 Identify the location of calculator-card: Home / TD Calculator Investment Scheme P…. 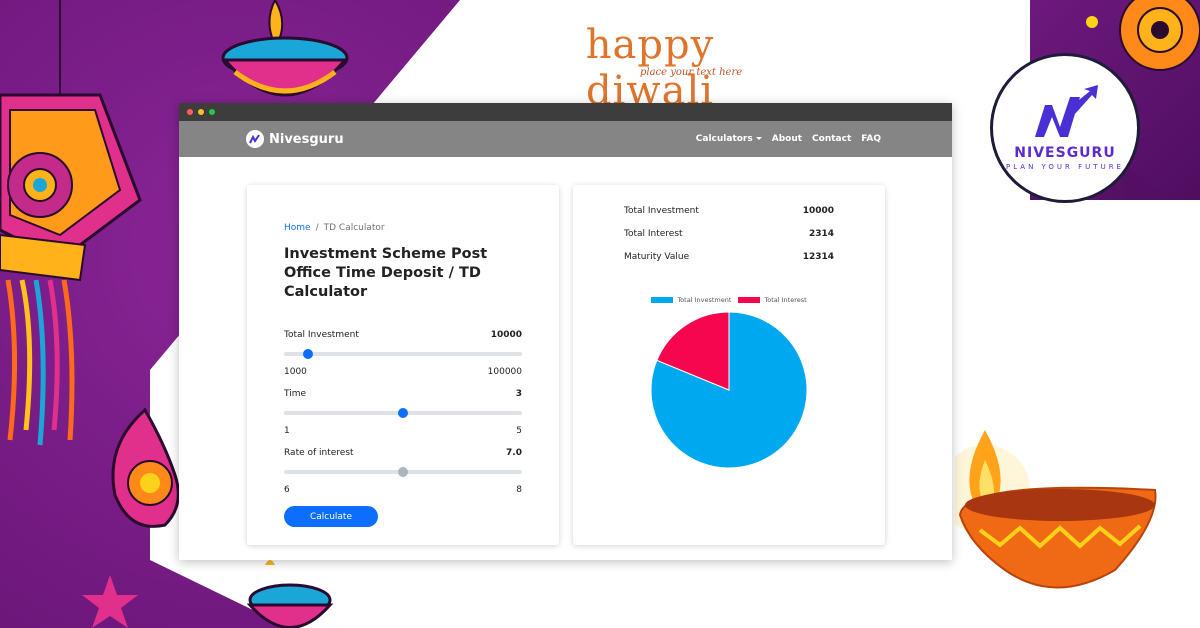
(403, 365).